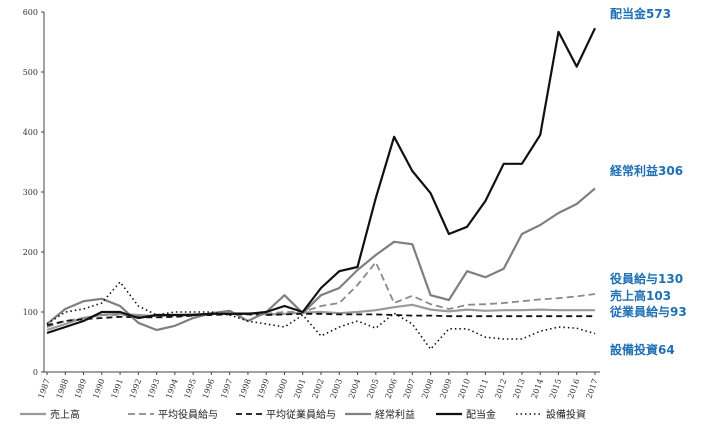  Describe the element at coordinates (336, 389) in the screenshot. I see `x-tick-label: 2003` at that location.